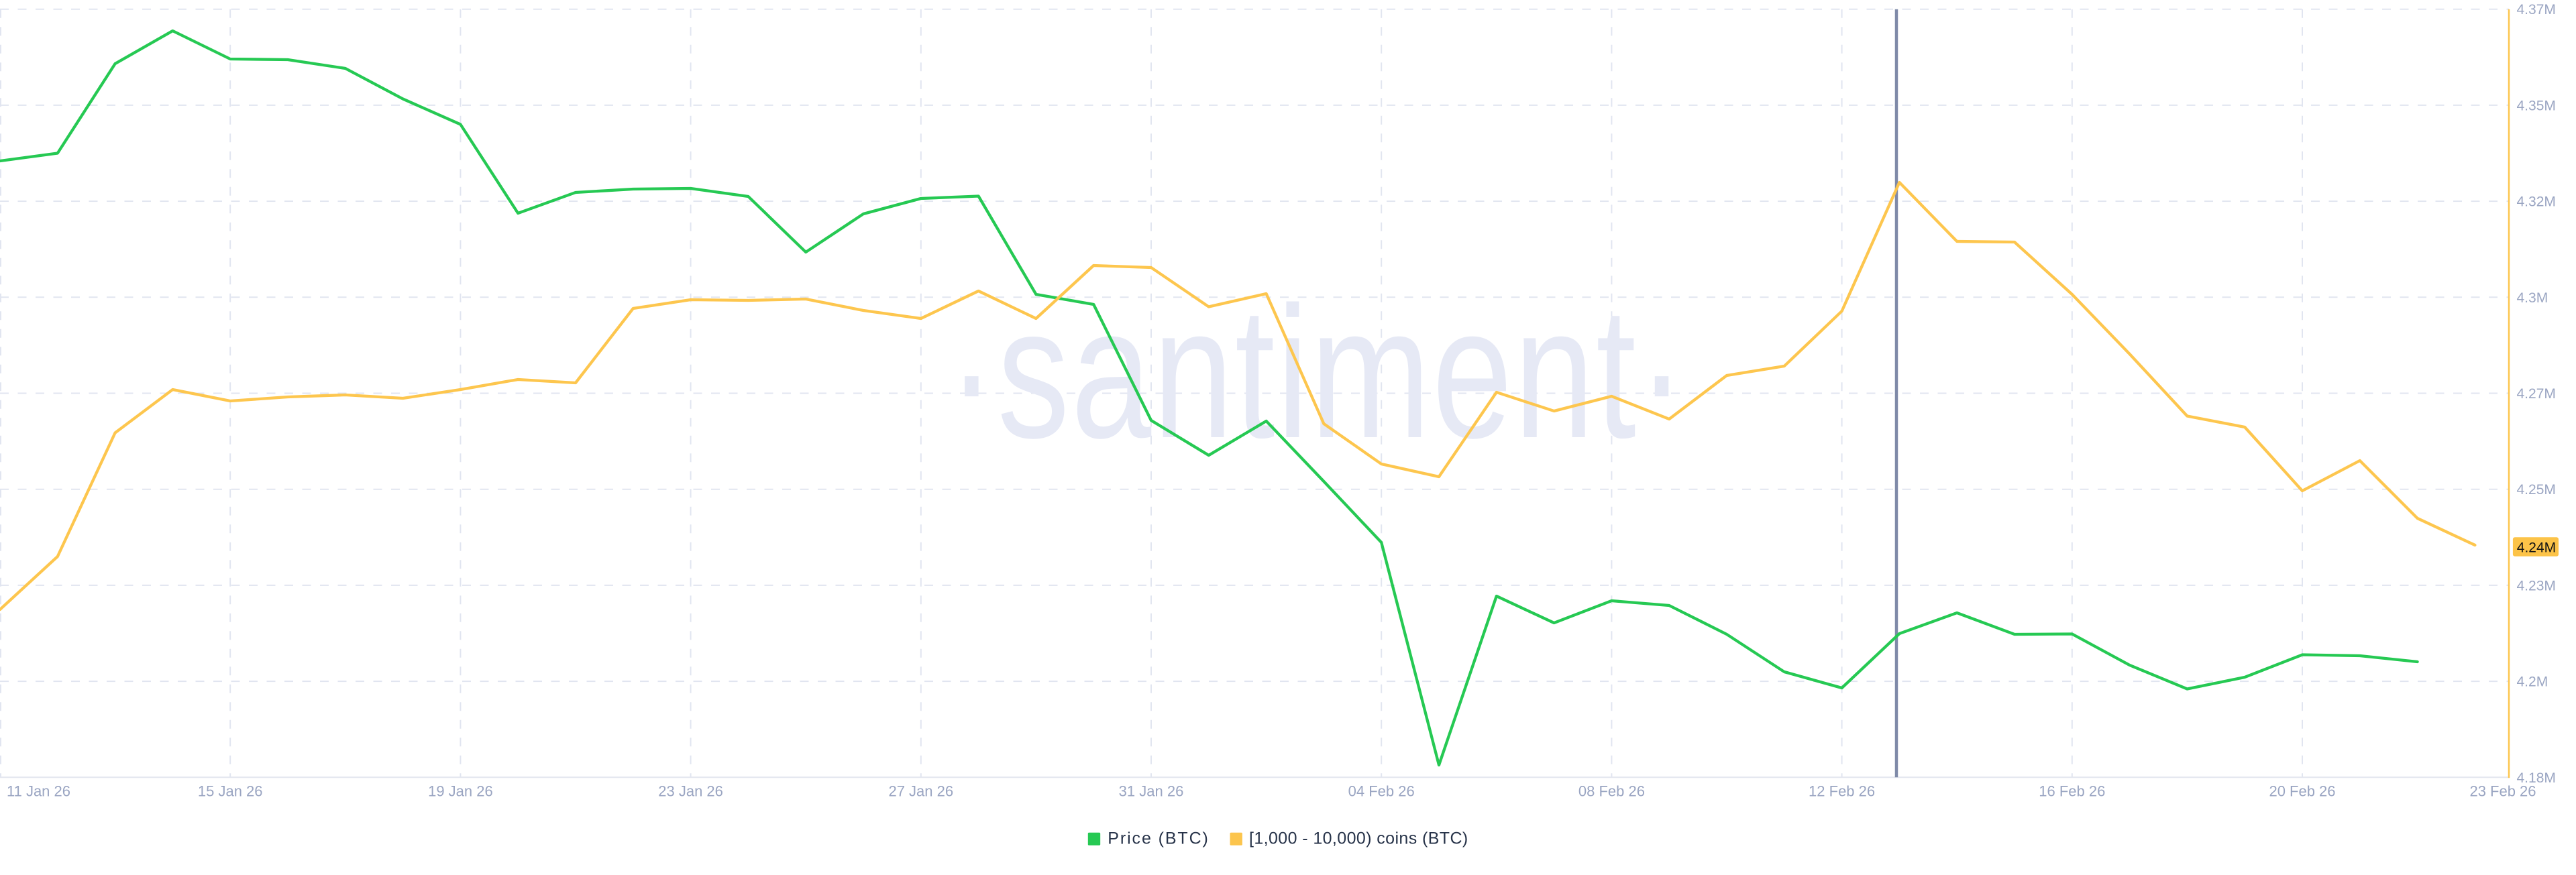 The height and width of the screenshot is (875, 2576). What do you see at coordinates (2536, 394) in the screenshot?
I see `svg-text: 4.27M` at bounding box center [2536, 394].